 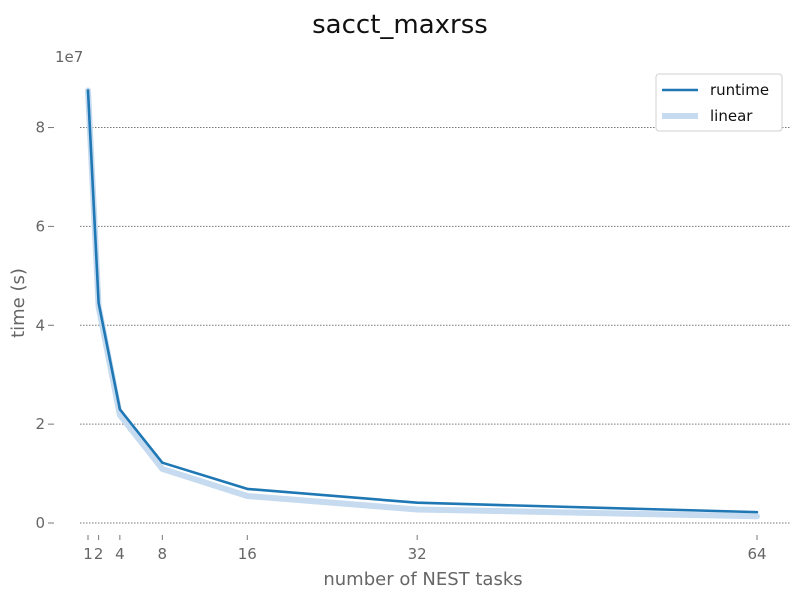 I want to click on x-axis-label: number of NEST tasks, so click(x=422, y=579).